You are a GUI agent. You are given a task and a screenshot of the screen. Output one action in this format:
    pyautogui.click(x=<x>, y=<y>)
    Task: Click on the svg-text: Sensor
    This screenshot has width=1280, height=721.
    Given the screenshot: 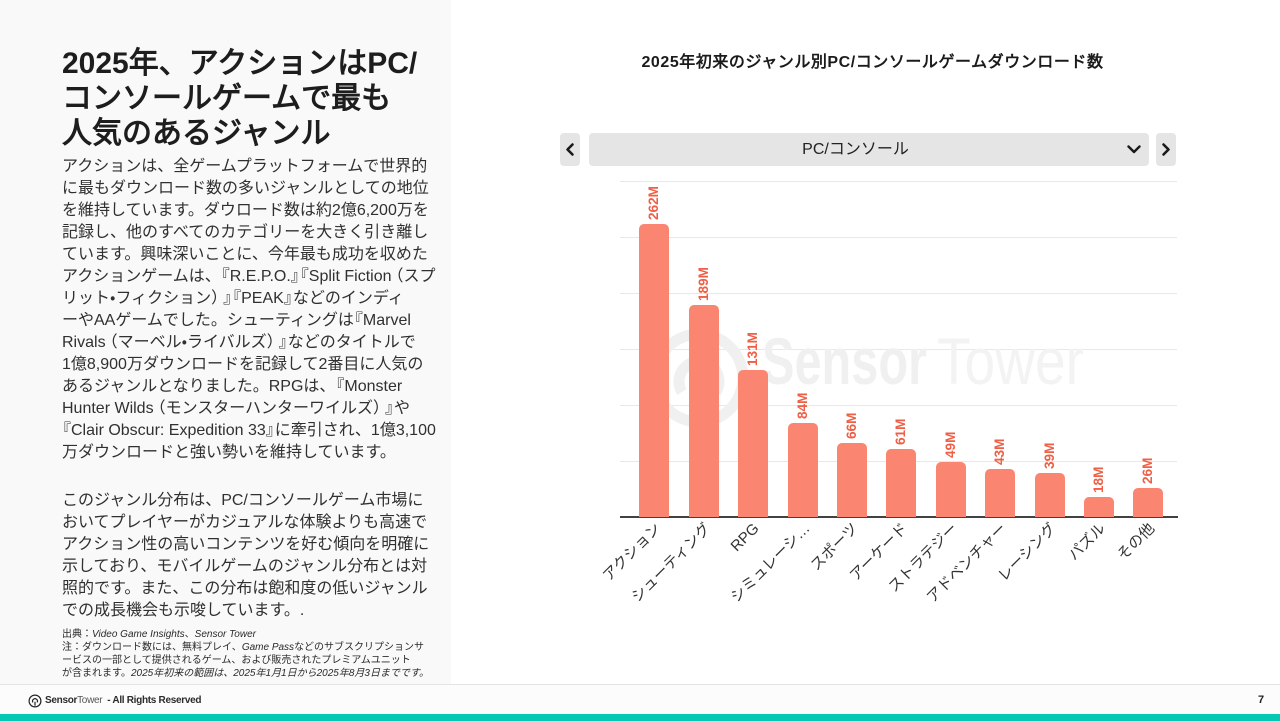 What is the action you would take?
    pyautogui.click(x=844, y=361)
    